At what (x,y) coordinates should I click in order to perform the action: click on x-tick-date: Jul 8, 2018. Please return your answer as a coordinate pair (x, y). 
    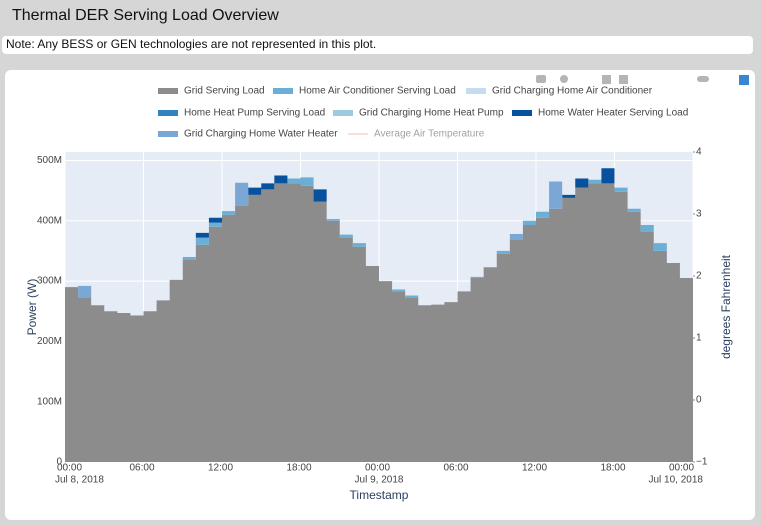
    Looking at the image, I should click on (79, 480).